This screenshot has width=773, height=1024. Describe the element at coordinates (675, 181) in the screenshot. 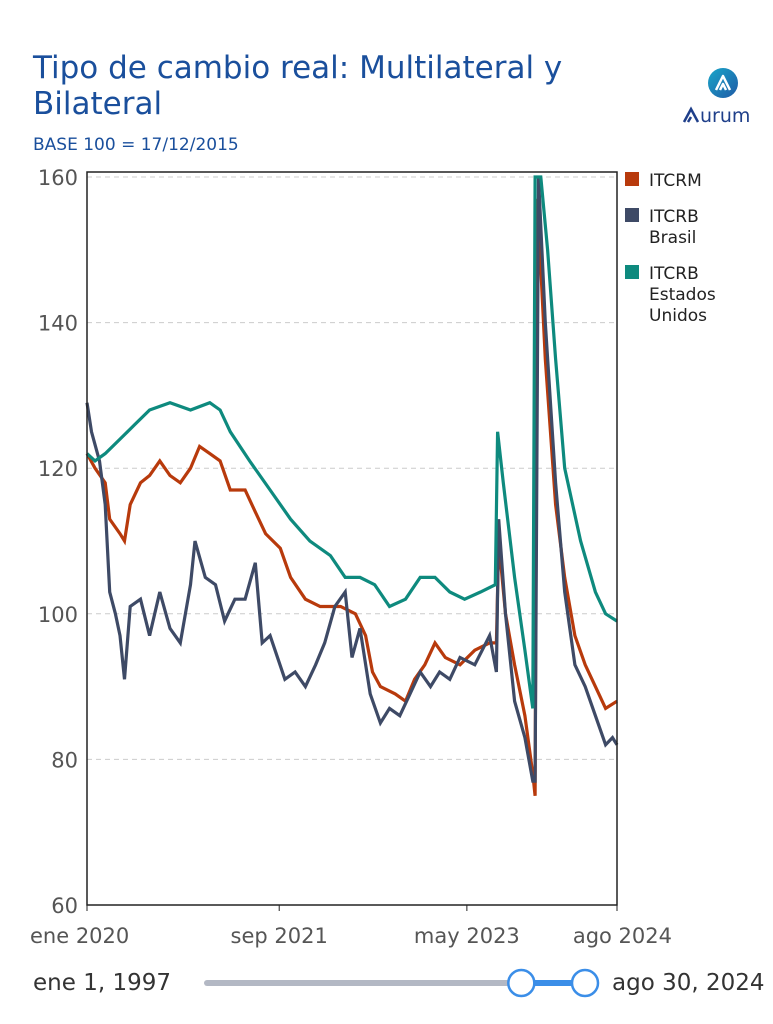

I see `legend-label: ITCRM` at that location.